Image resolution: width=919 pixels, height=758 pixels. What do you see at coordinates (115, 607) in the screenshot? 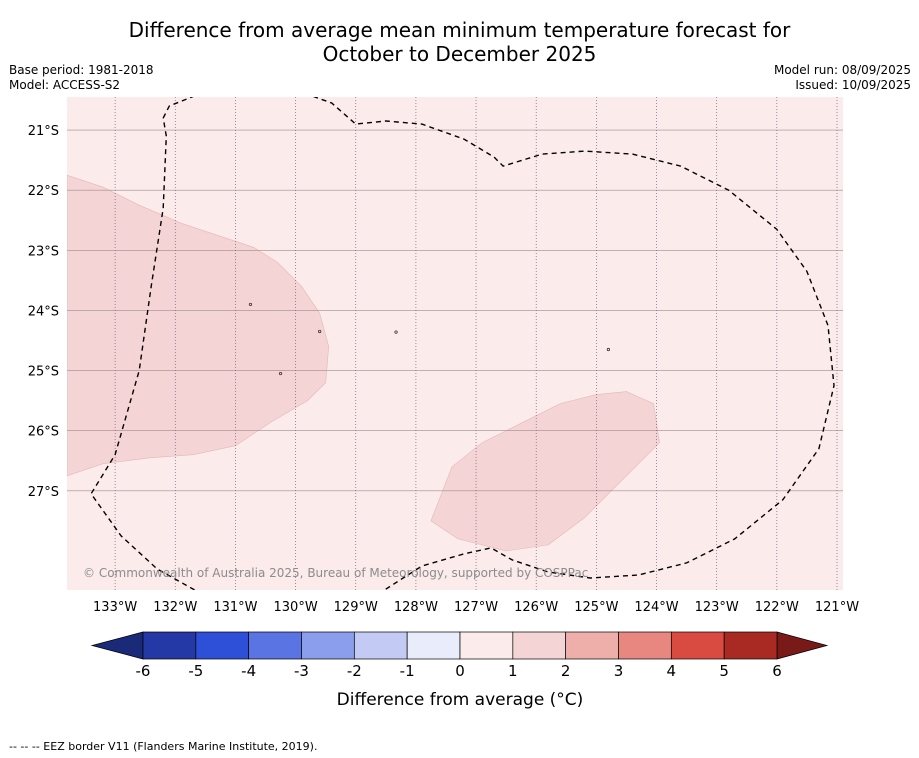
I see `longitude-label: 133°W` at bounding box center [115, 607].